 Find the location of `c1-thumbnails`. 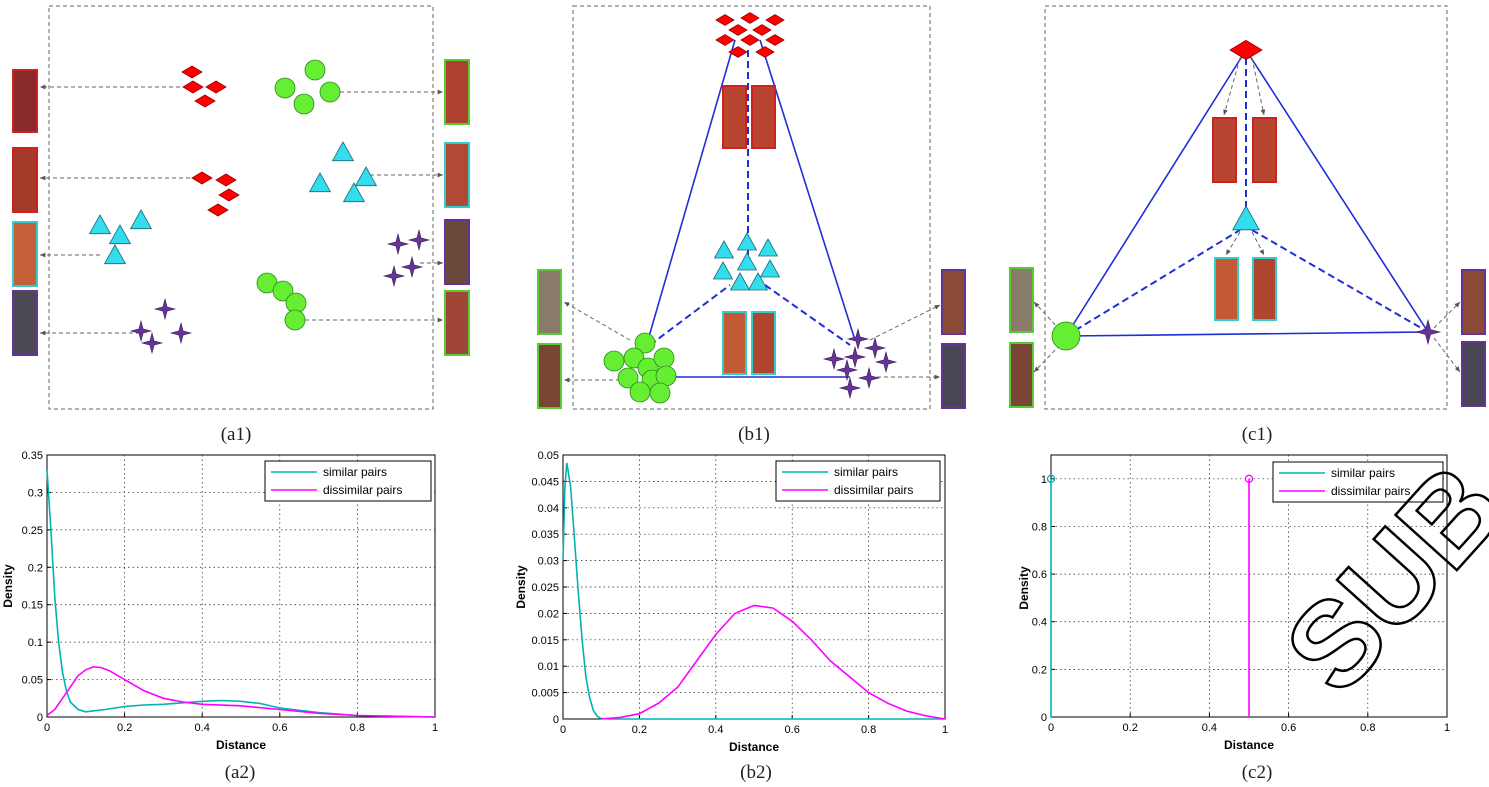

c1-thumbnails is located at coordinates (1247, 262).